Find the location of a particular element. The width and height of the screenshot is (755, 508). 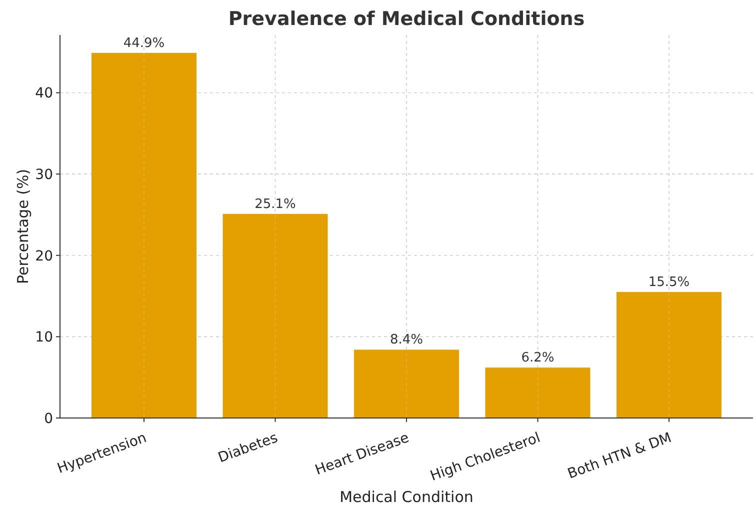

data-label: 6.2% is located at coordinates (537, 358).